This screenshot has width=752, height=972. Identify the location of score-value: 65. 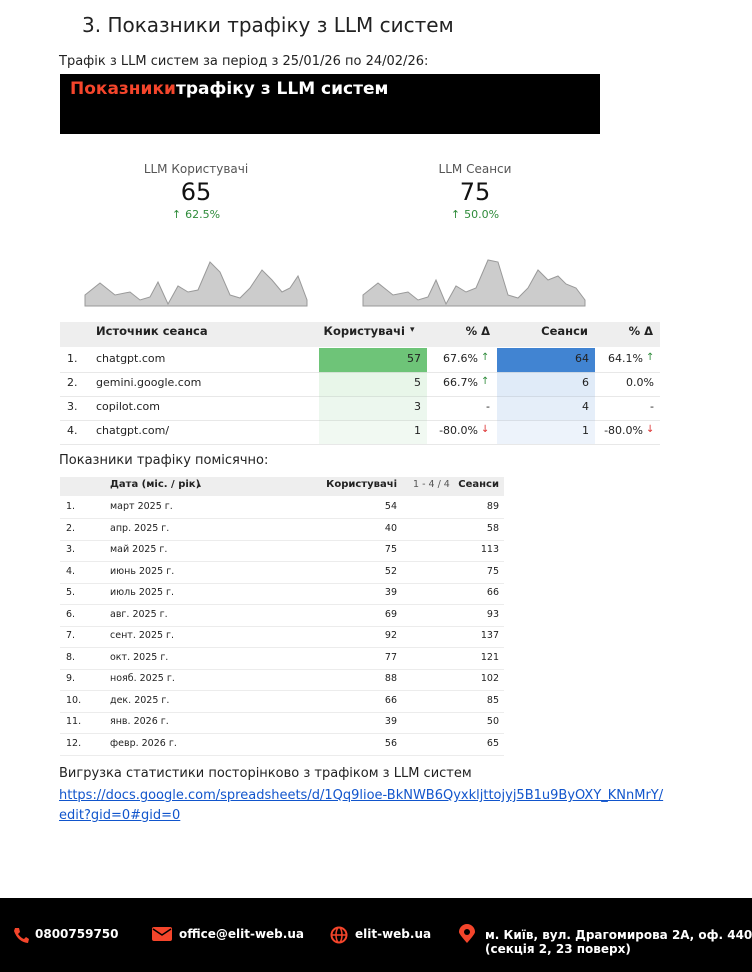
(196, 192).